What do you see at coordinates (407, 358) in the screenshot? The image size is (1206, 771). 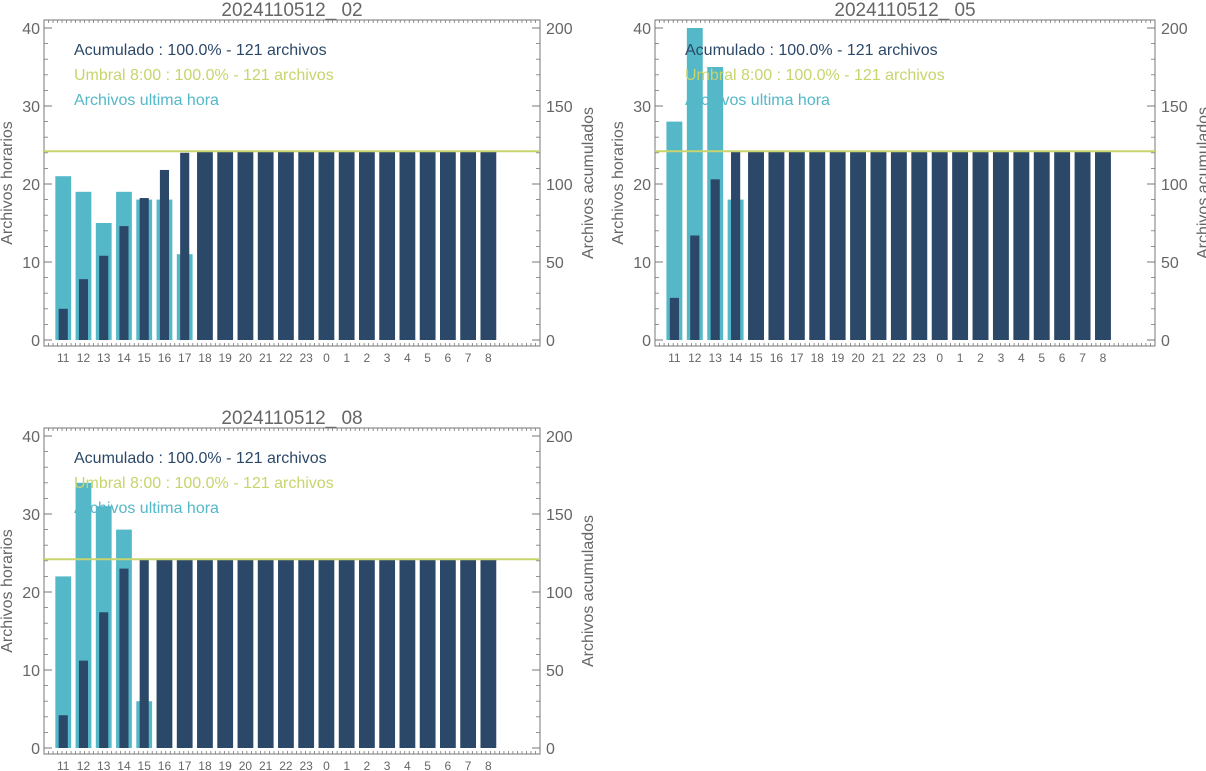 I see `x-tick-label: 4` at bounding box center [407, 358].